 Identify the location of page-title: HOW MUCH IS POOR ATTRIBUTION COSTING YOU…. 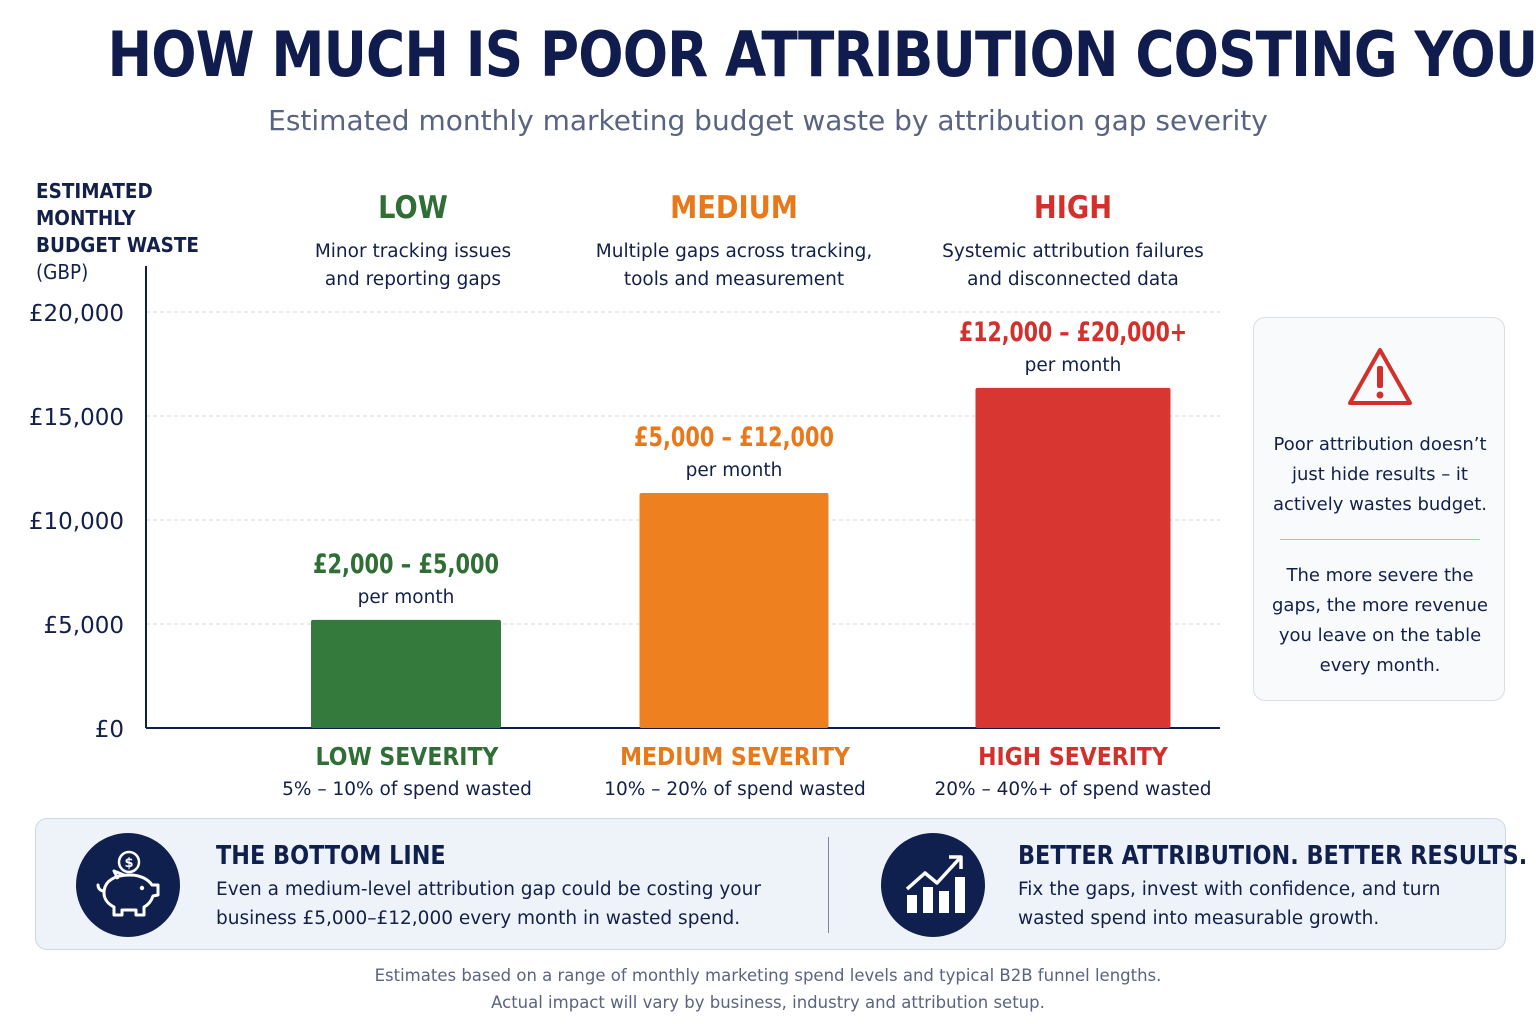
(821, 54).